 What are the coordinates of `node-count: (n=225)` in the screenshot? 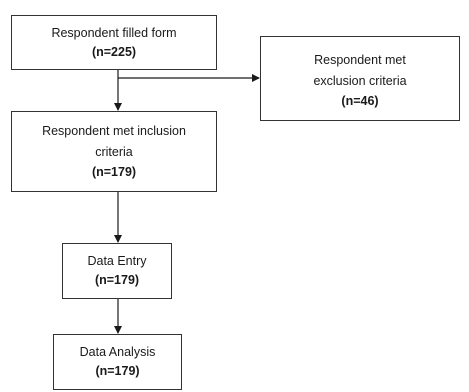 It's located at (114, 51).